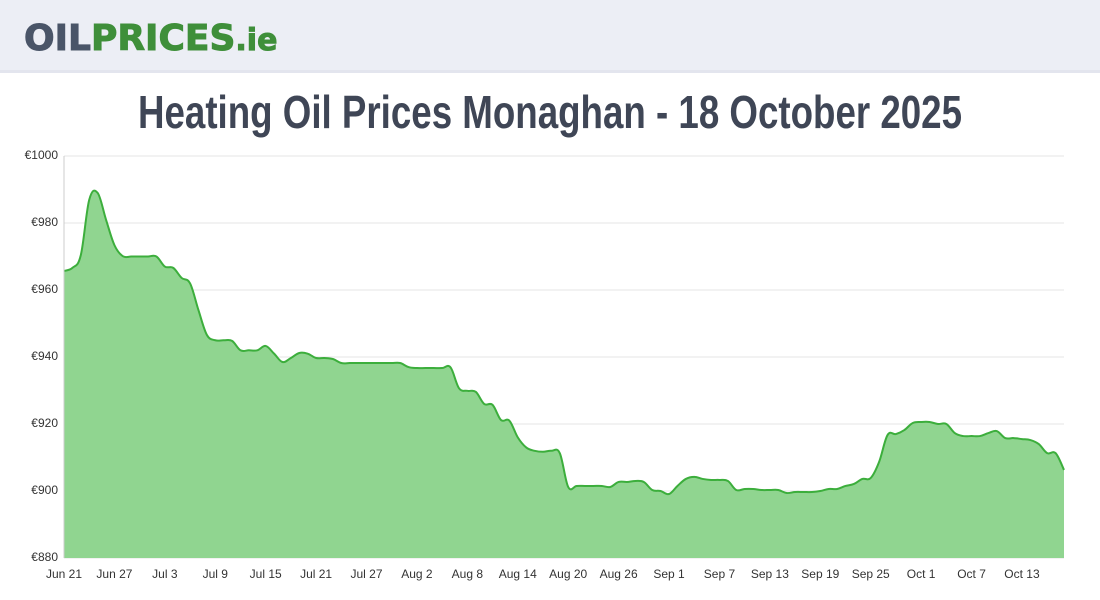 The image size is (1100, 600). I want to click on x-tick-label: Aug 14, so click(518, 574).